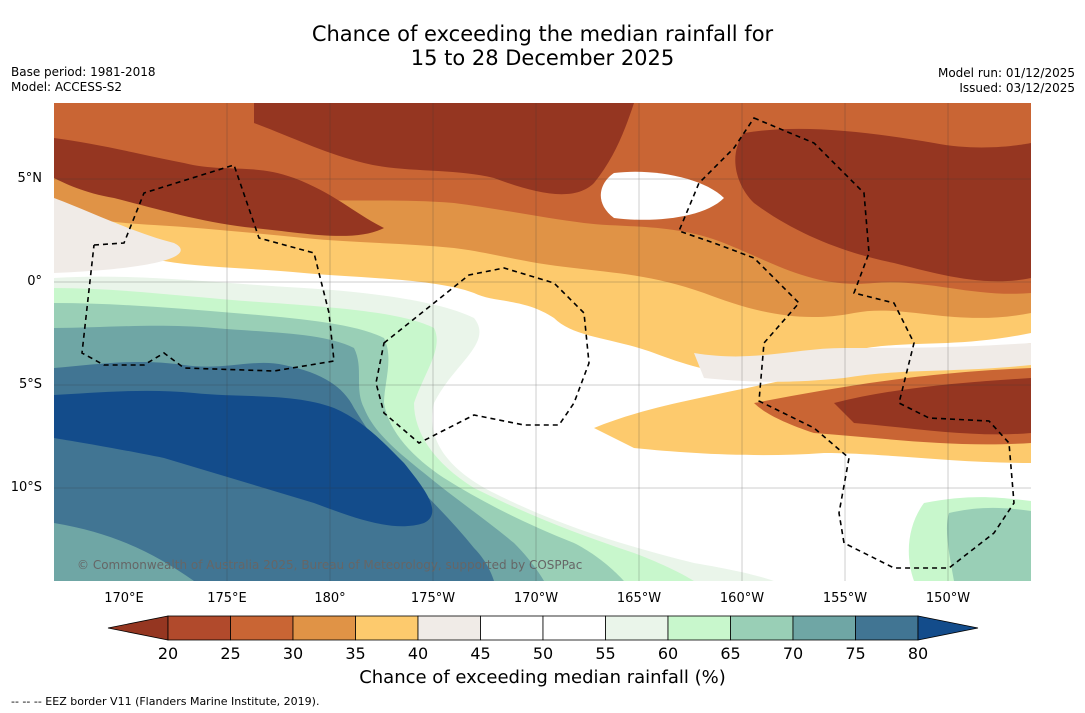 The image size is (1085, 713). What do you see at coordinates (433, 598) in the screenshot?
I see `lon-label: 175°W` at bounding box center [433, 598].